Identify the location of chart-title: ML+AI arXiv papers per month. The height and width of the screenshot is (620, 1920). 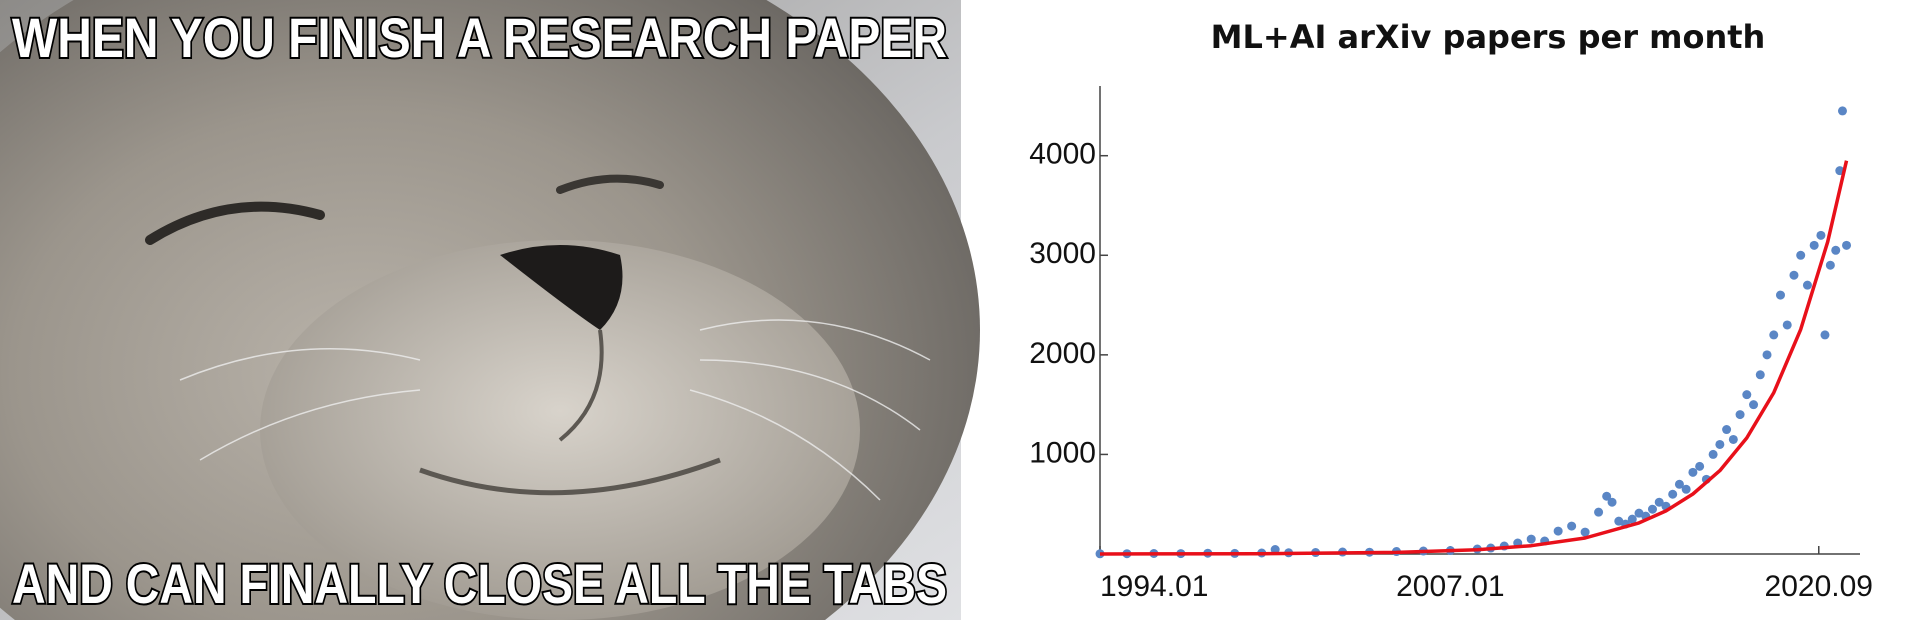
(1488, 37).